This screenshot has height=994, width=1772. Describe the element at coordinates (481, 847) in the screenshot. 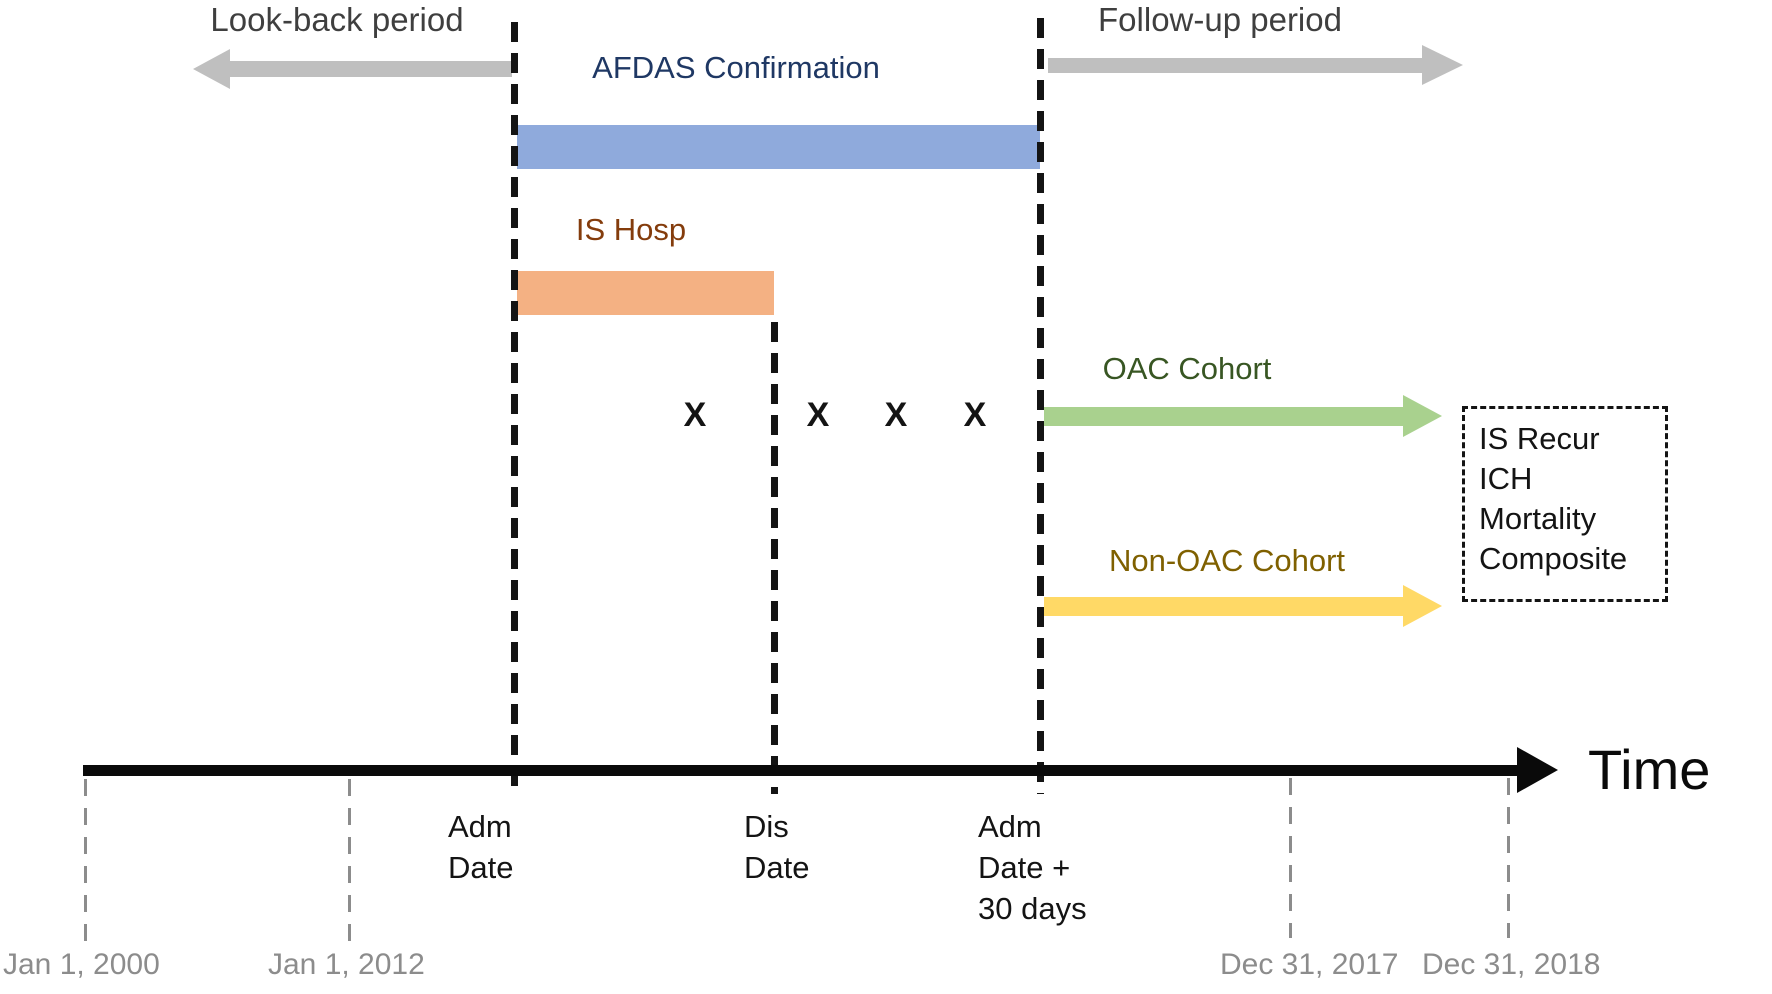

I see `adm-date-label: Adm Date` at that location.